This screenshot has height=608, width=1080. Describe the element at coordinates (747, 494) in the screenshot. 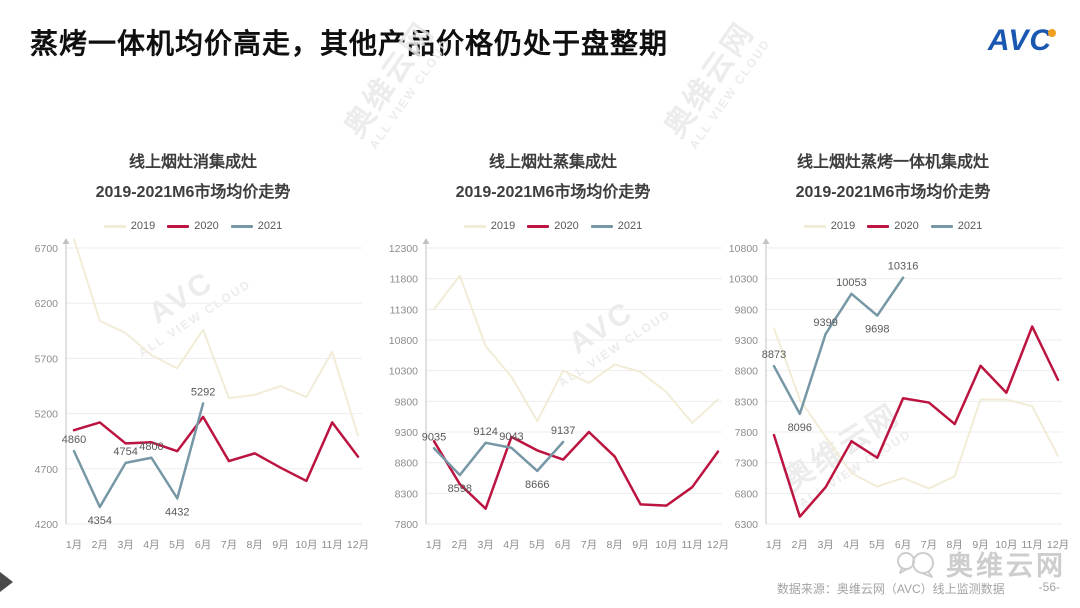

I see `svg-text: 6800` at that location.